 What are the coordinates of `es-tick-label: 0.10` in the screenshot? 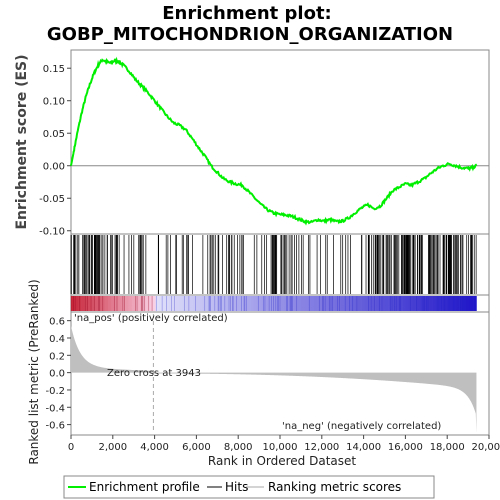 It's located at (54, 102).